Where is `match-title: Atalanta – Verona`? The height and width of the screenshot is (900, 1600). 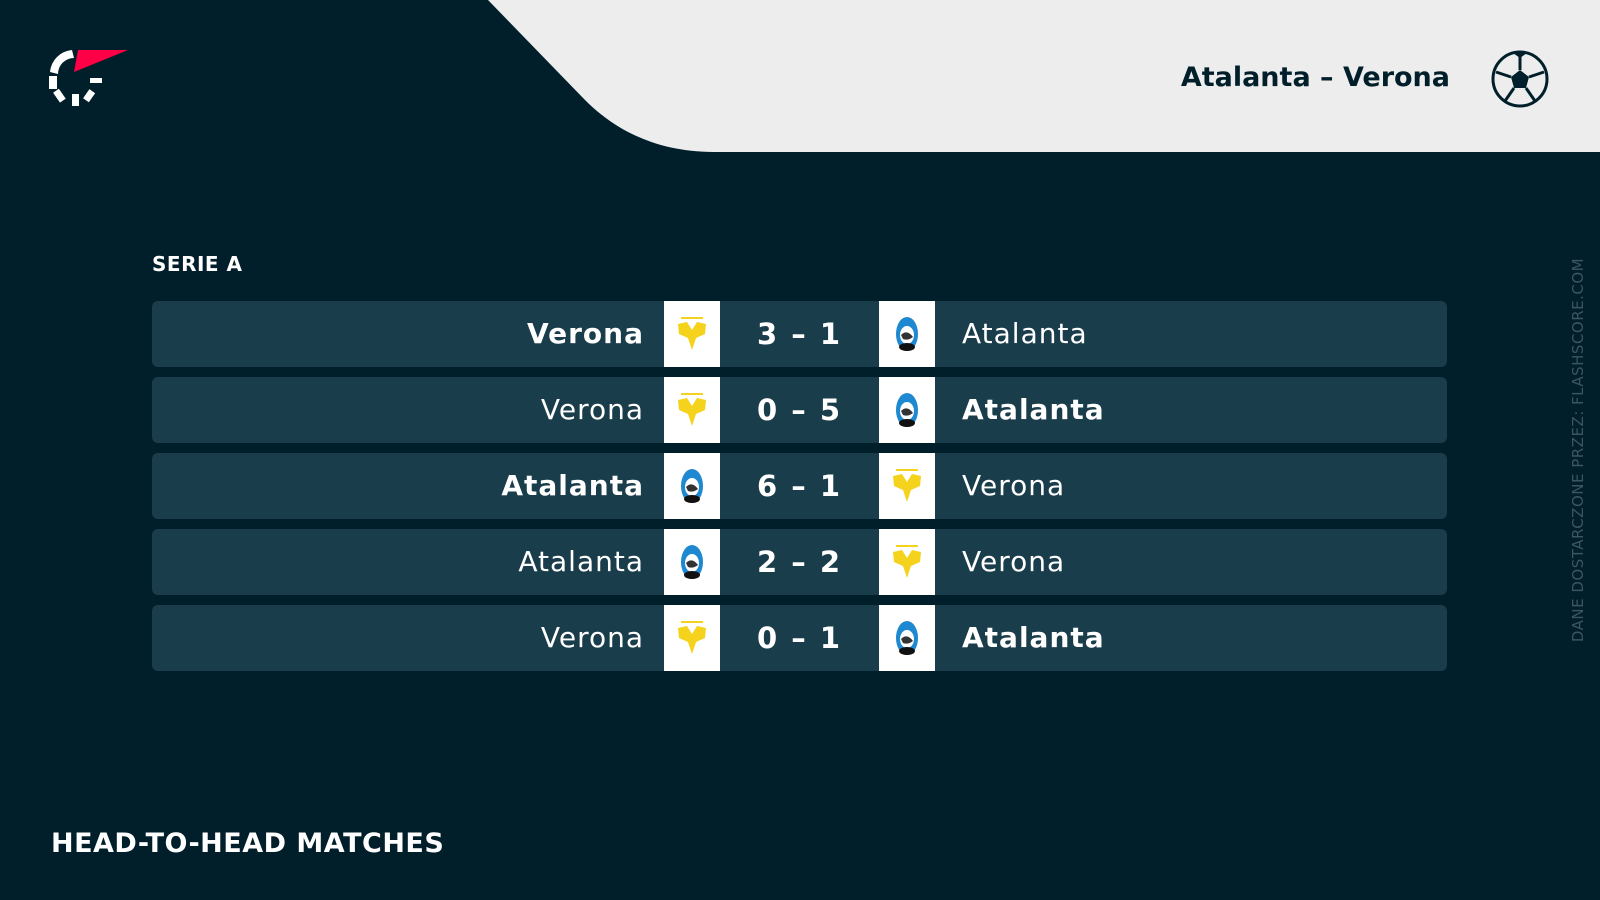 match-title: Atalanta – Verona is located at coordinates (1315, 77).